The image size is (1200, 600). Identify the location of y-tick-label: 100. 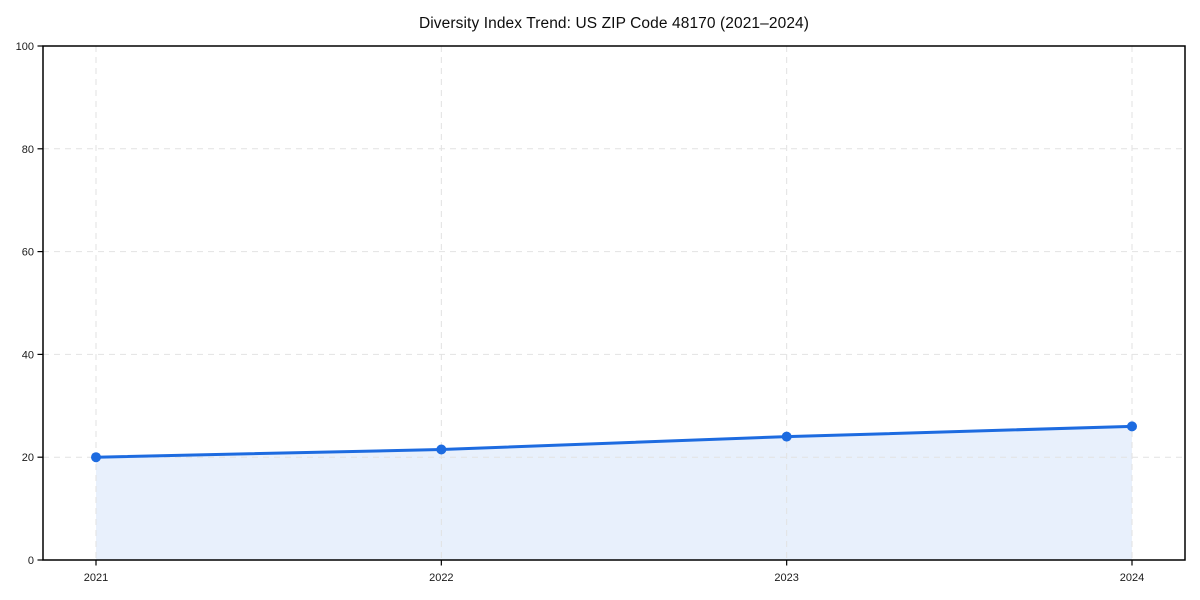
(25, 47).